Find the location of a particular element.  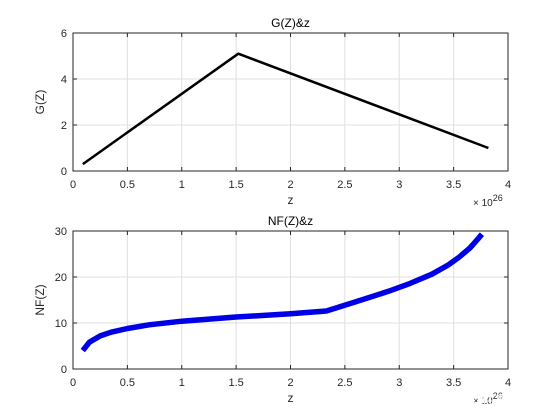

chart-title: NF(Z)&z is located at coordinates (290, 221).